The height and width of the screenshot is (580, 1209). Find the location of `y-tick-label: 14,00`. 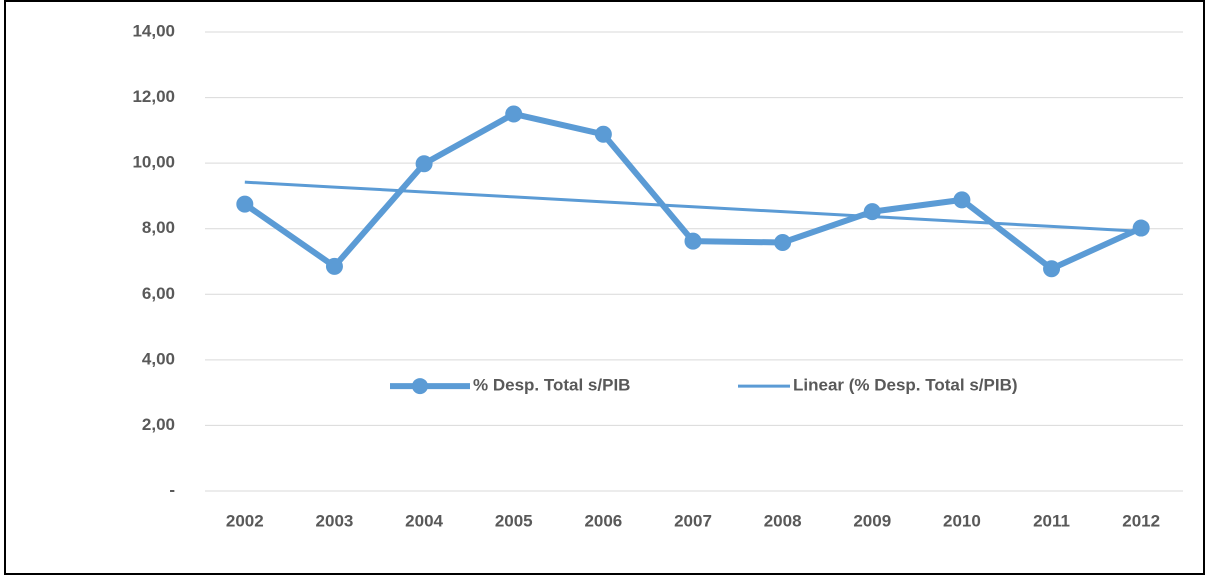

y-tick-label: 14,00 is located at coordinates (153, 30).